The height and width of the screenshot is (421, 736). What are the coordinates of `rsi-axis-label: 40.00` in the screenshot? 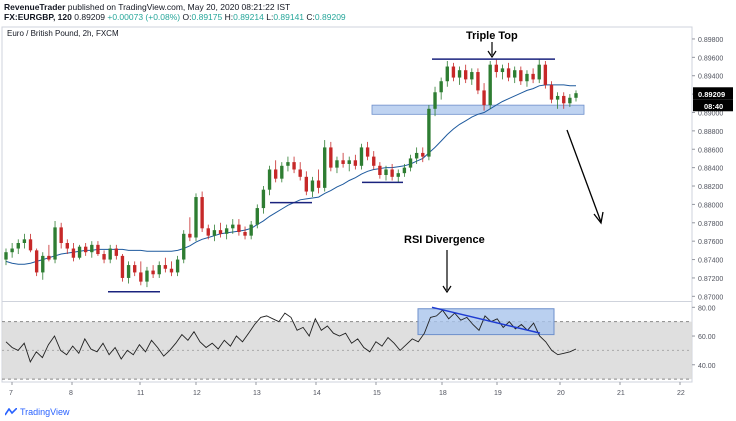 It's located at (707, 366).